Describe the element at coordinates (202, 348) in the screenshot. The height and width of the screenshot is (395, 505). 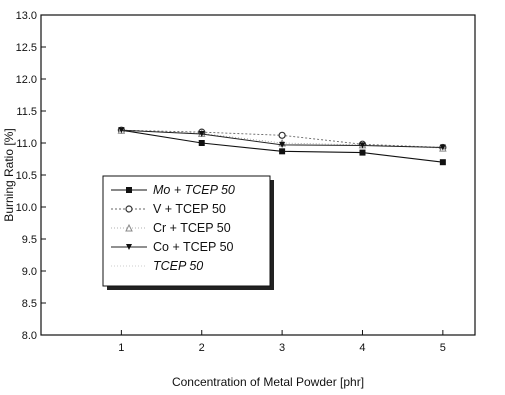
I see `x-tick-label: 2` at that location.